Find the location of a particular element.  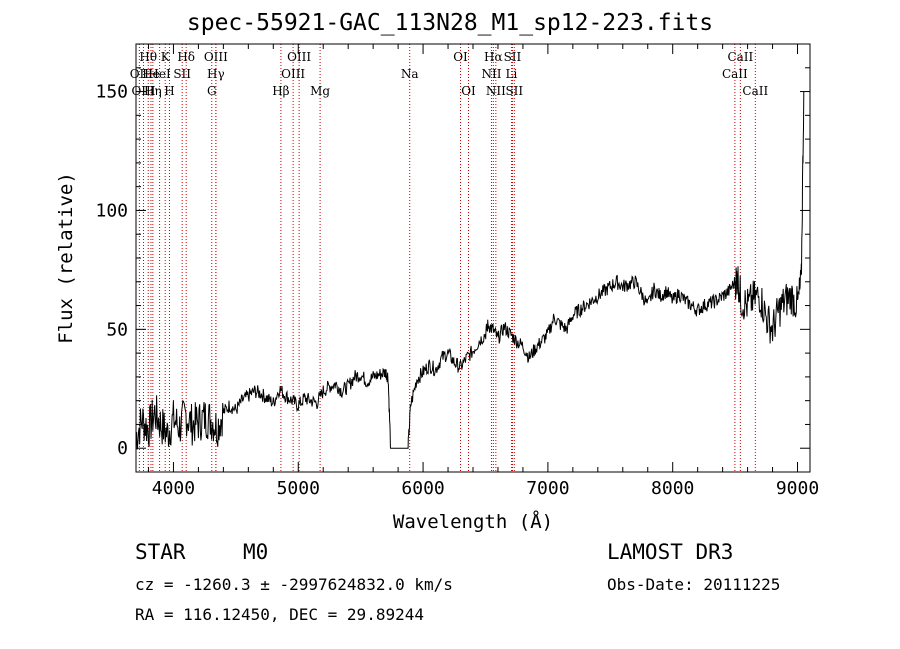

class-label: STAR is located at coordinates (160, 552).